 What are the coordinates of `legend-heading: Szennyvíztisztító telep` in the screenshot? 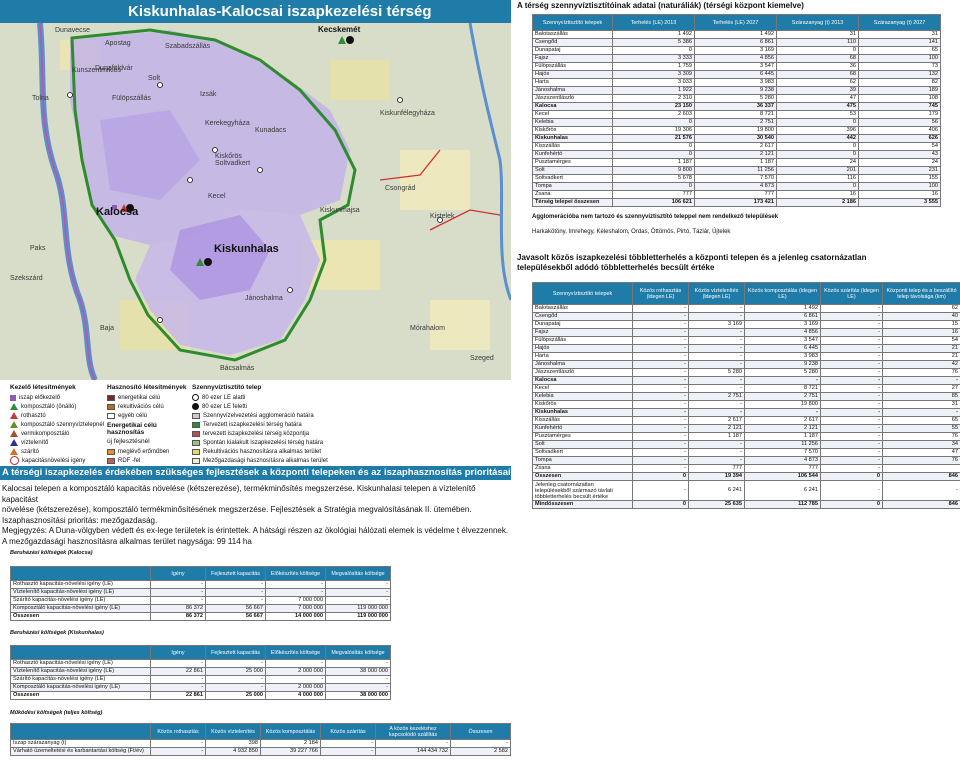 It's located at (227, 387).